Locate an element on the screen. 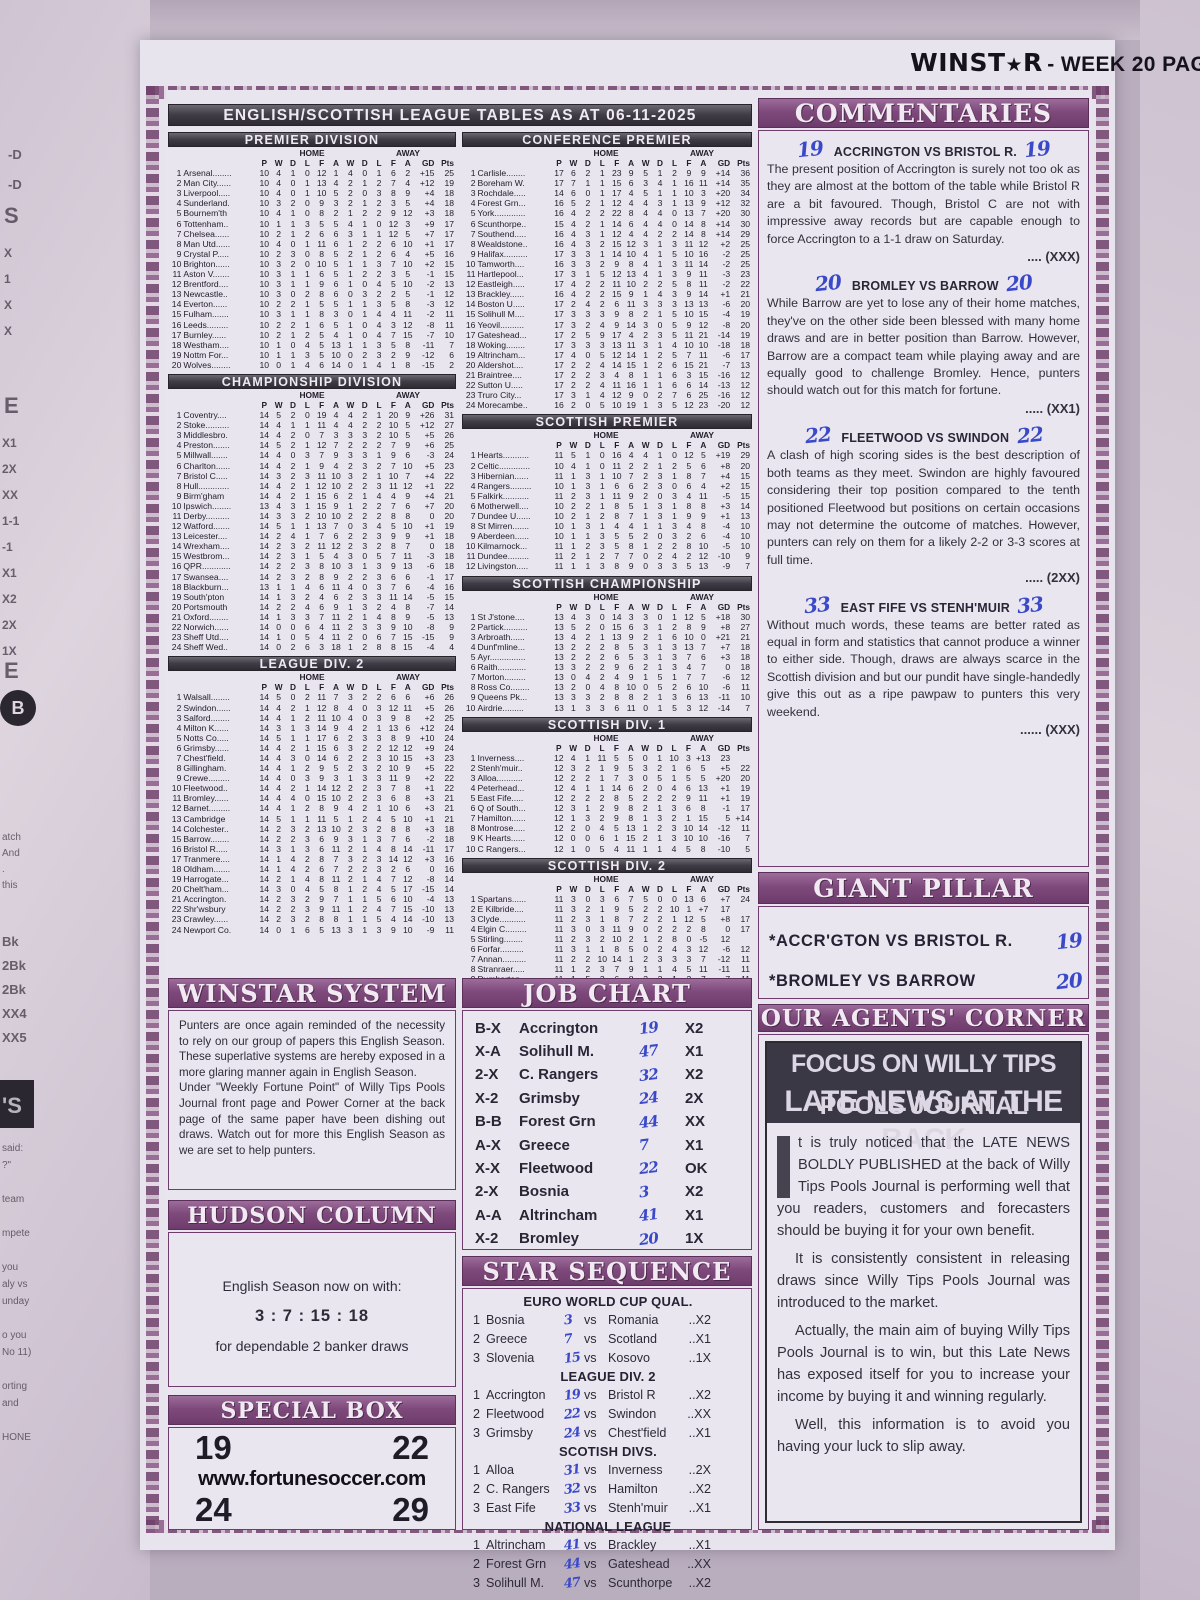 This screenshot has height=1600, width=1200. table-row: 5 Falkirk........... 11 2 3 1 11 9 2 0 3 4 11 -5 15 is located at coordinates (610, 495).